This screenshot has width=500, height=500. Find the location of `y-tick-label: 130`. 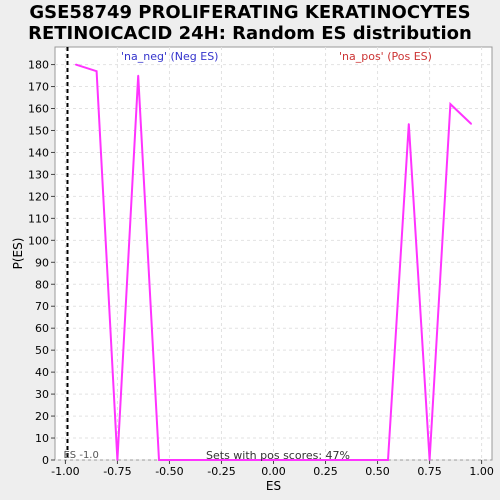

y-tick-label: 130 is located at coordinates (38, 174).